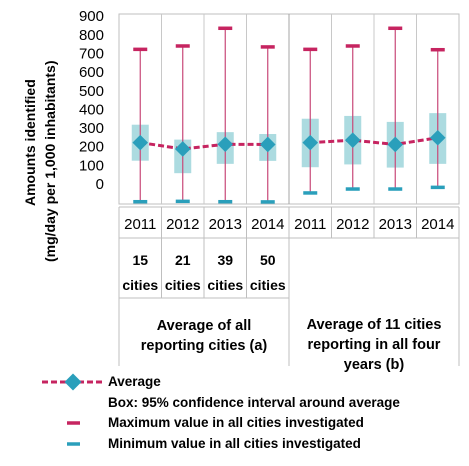 This screenshot has width=469, height=466. I want to click on y-tick-label: 200, so click(91, 147).